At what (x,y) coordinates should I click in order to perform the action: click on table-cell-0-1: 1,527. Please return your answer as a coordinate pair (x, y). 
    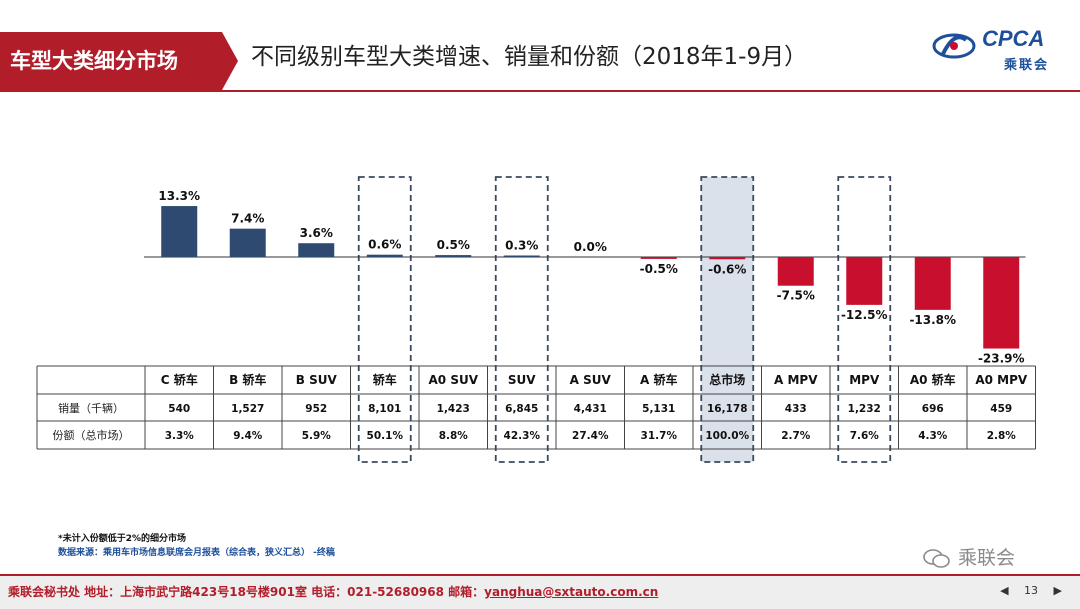
    Looking at the image, I should click on (247, 409).